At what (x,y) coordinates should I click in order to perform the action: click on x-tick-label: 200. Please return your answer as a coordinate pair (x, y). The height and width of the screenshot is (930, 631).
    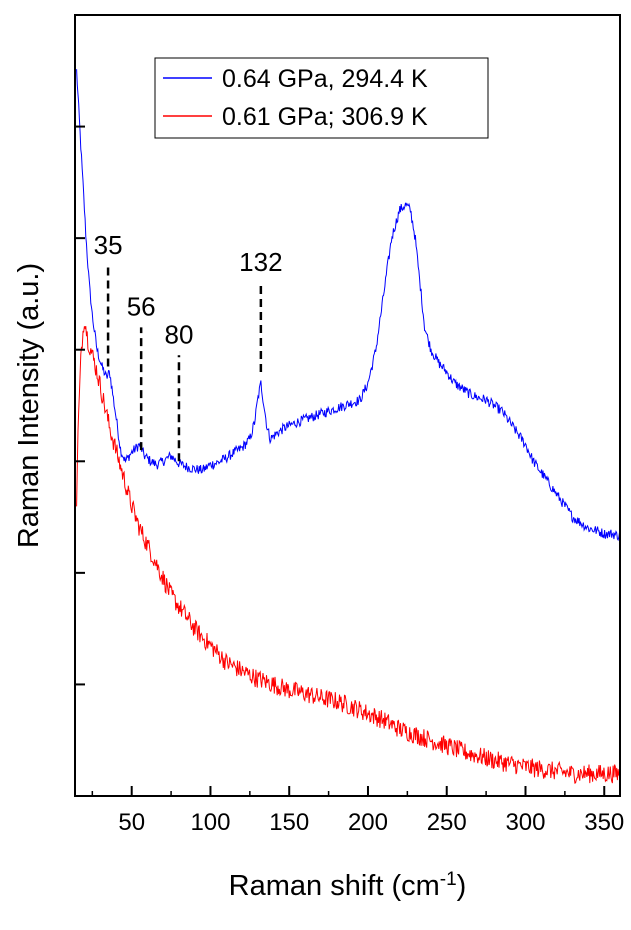
    Looking at the image, I should click on (368, 822).